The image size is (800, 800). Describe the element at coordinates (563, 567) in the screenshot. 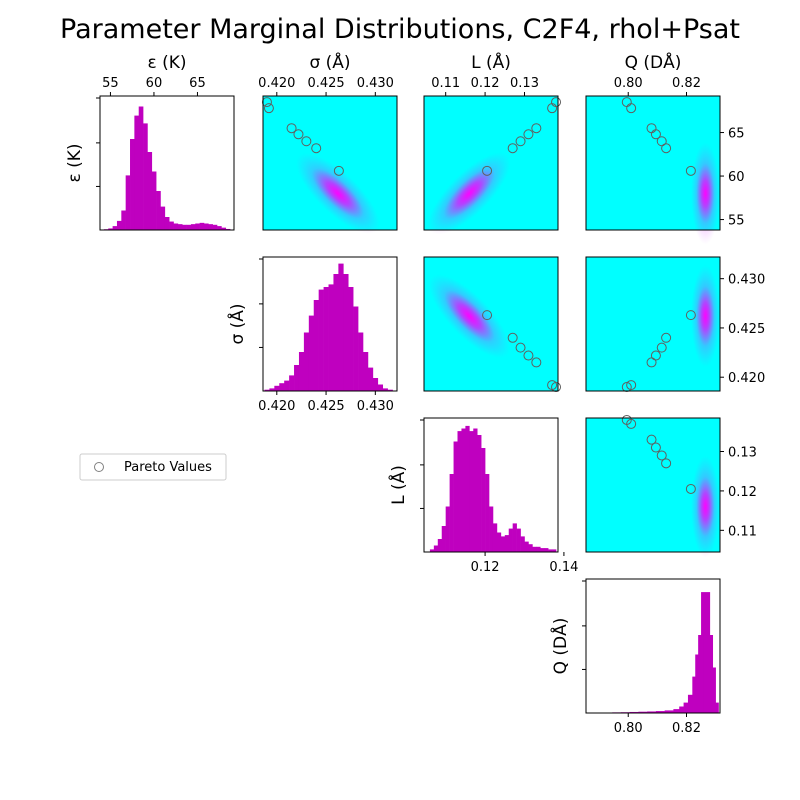

I see `bottom-tick-label: 0.14` at that location.